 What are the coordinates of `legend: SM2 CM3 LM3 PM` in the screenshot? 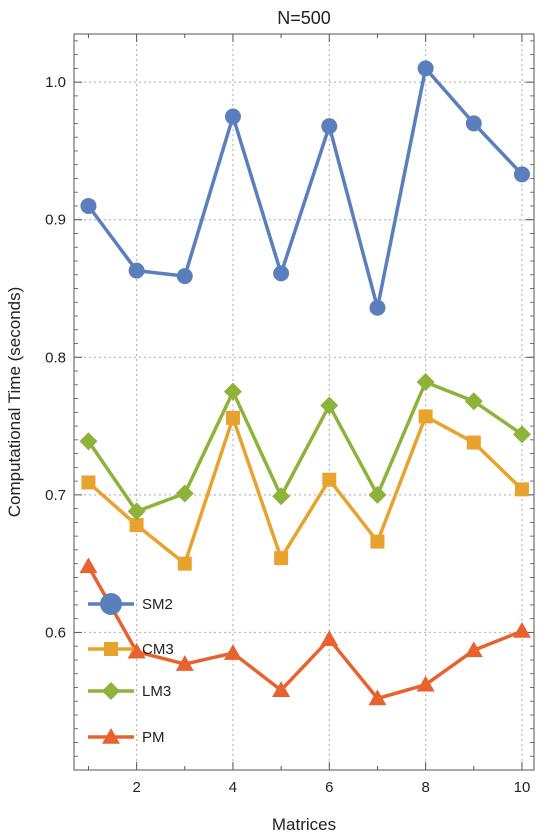 It's located at (131, 669).